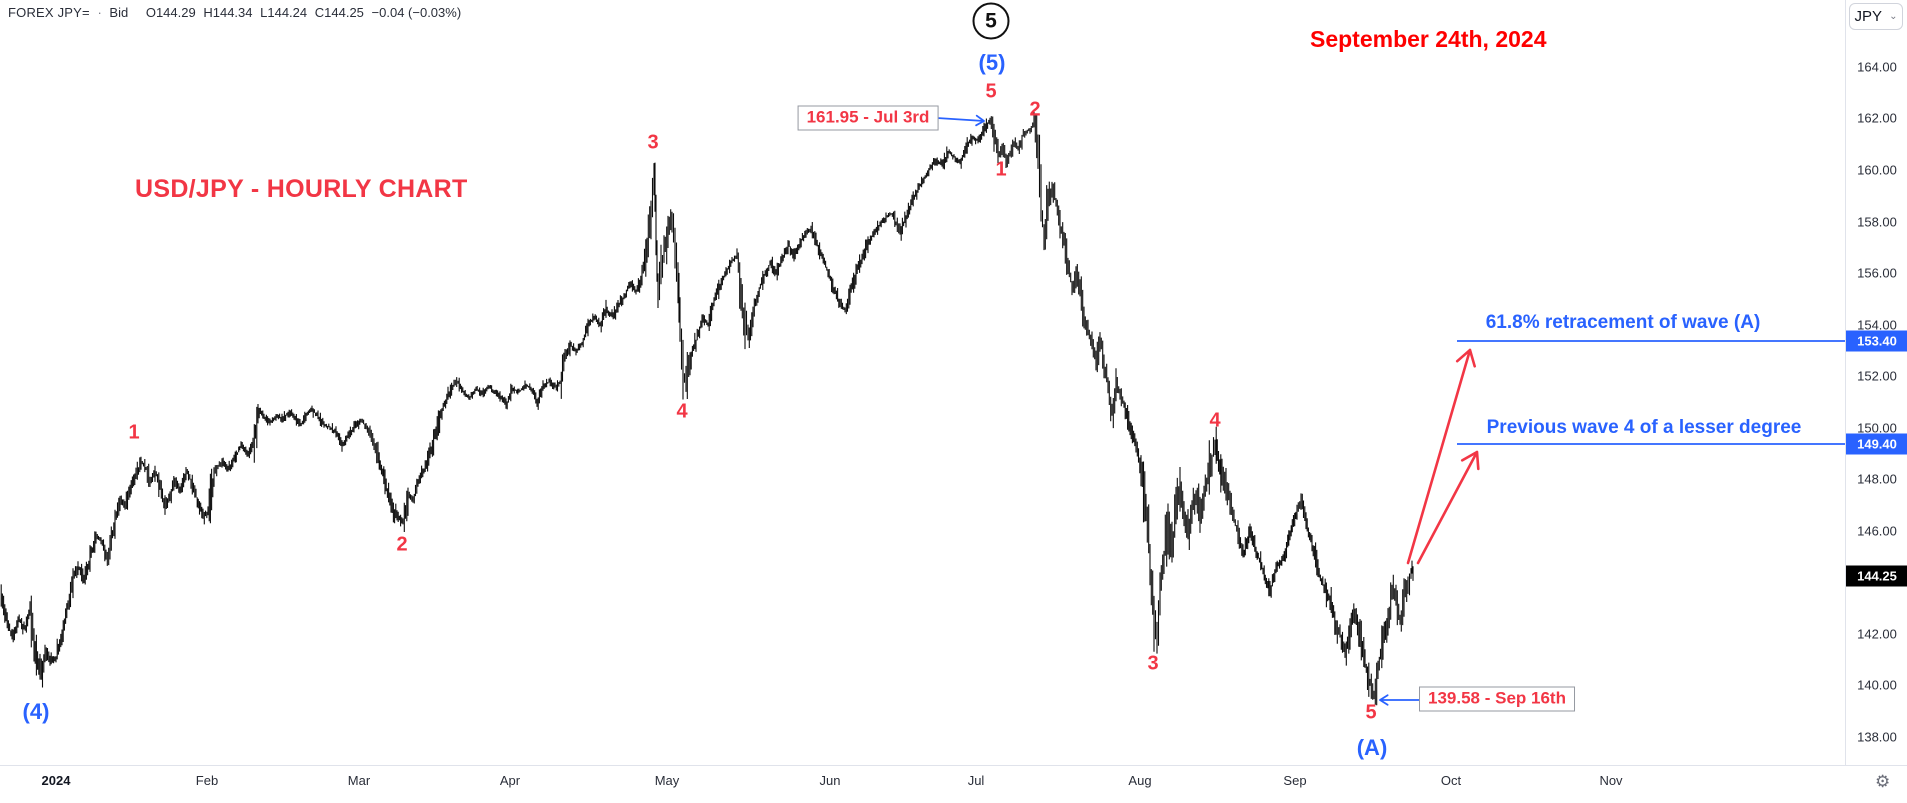 This screenshot has height=803, width=1907. Describe the element at coordinates (868, 118) in the screenshot. I see `callout-july-high: 161.95 - Jul 3rd` at that location.